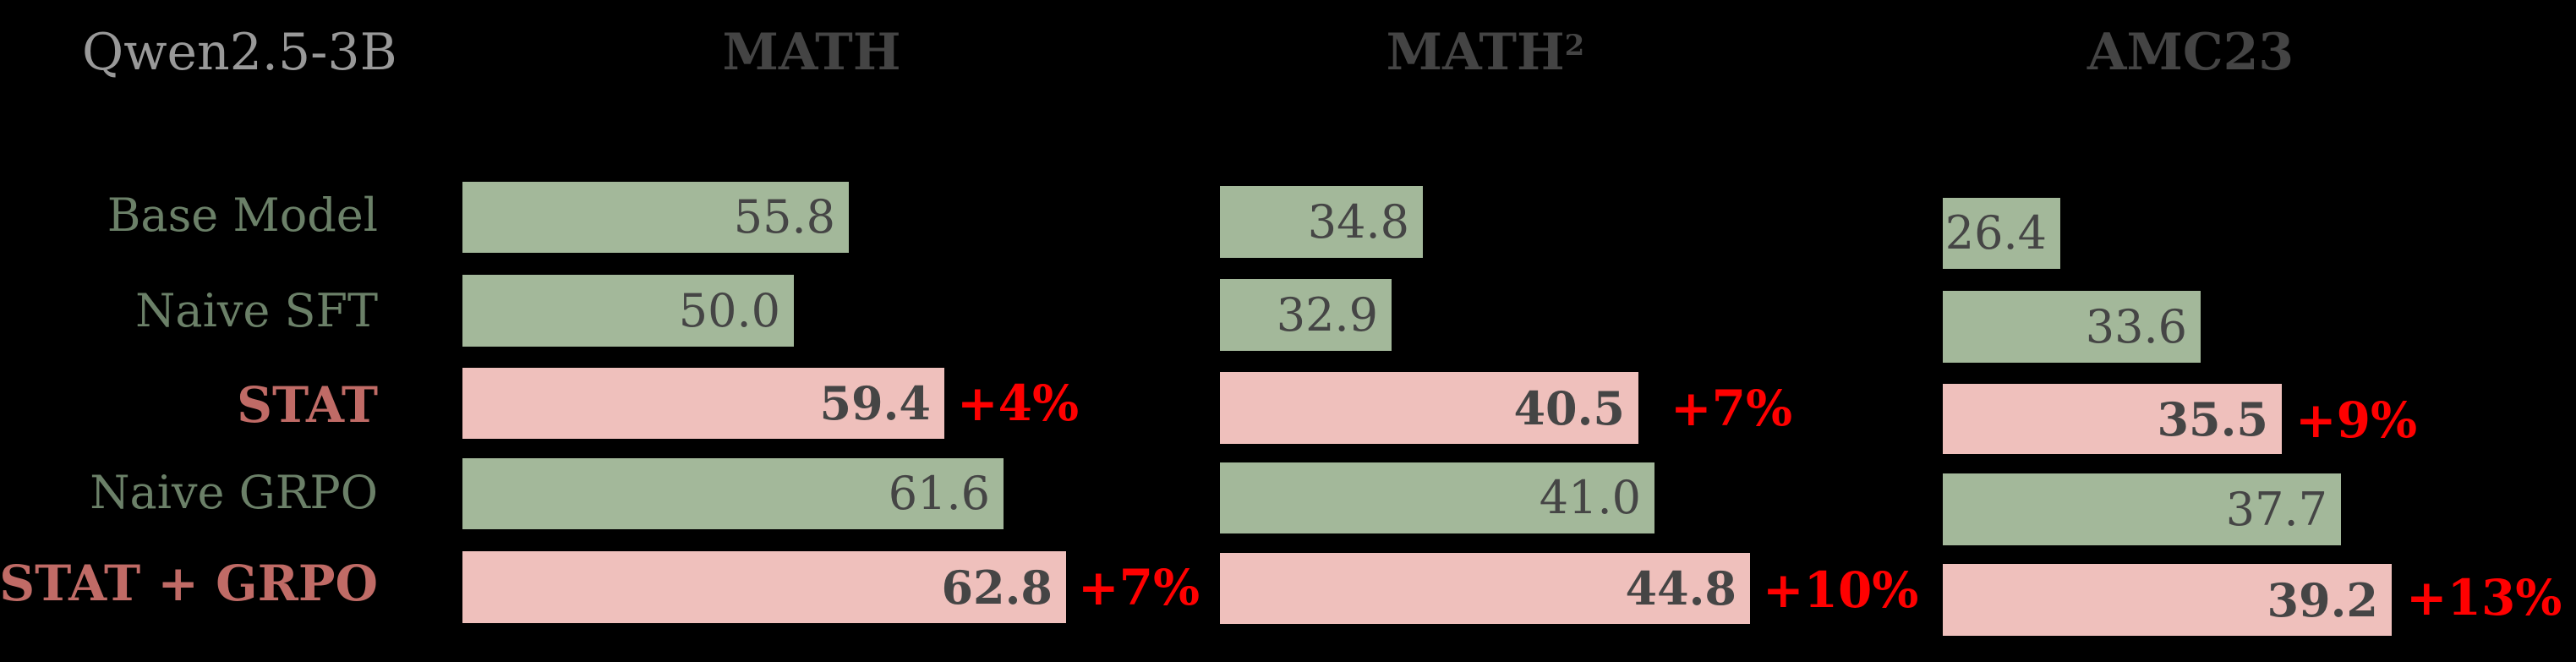 The height and width of the screenshot is (662, 2576). I want to click on bar-math2-stat-grpo: 44.8, so click(1485, 589).